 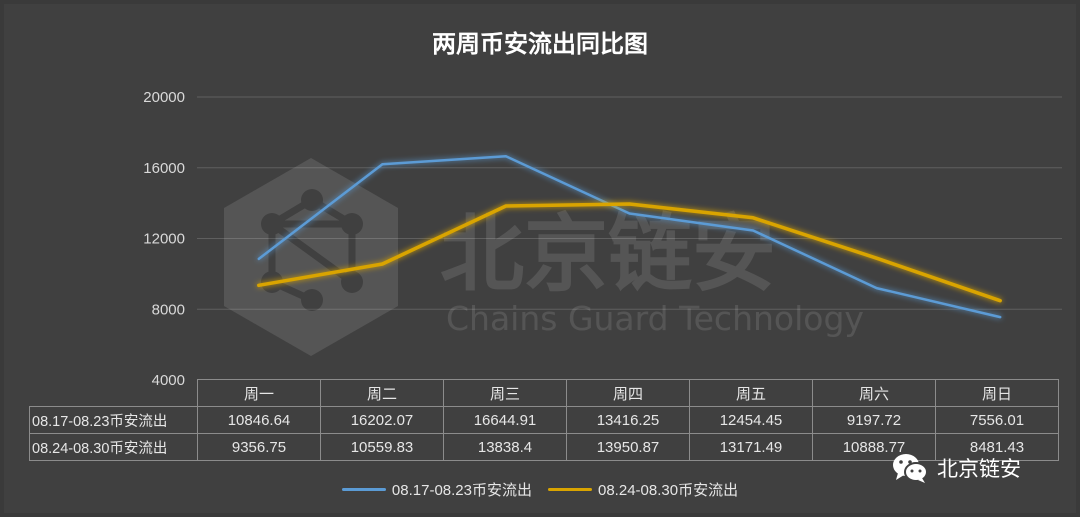 I want to click on x-category-label: 周五, so click(x=751, y=393).